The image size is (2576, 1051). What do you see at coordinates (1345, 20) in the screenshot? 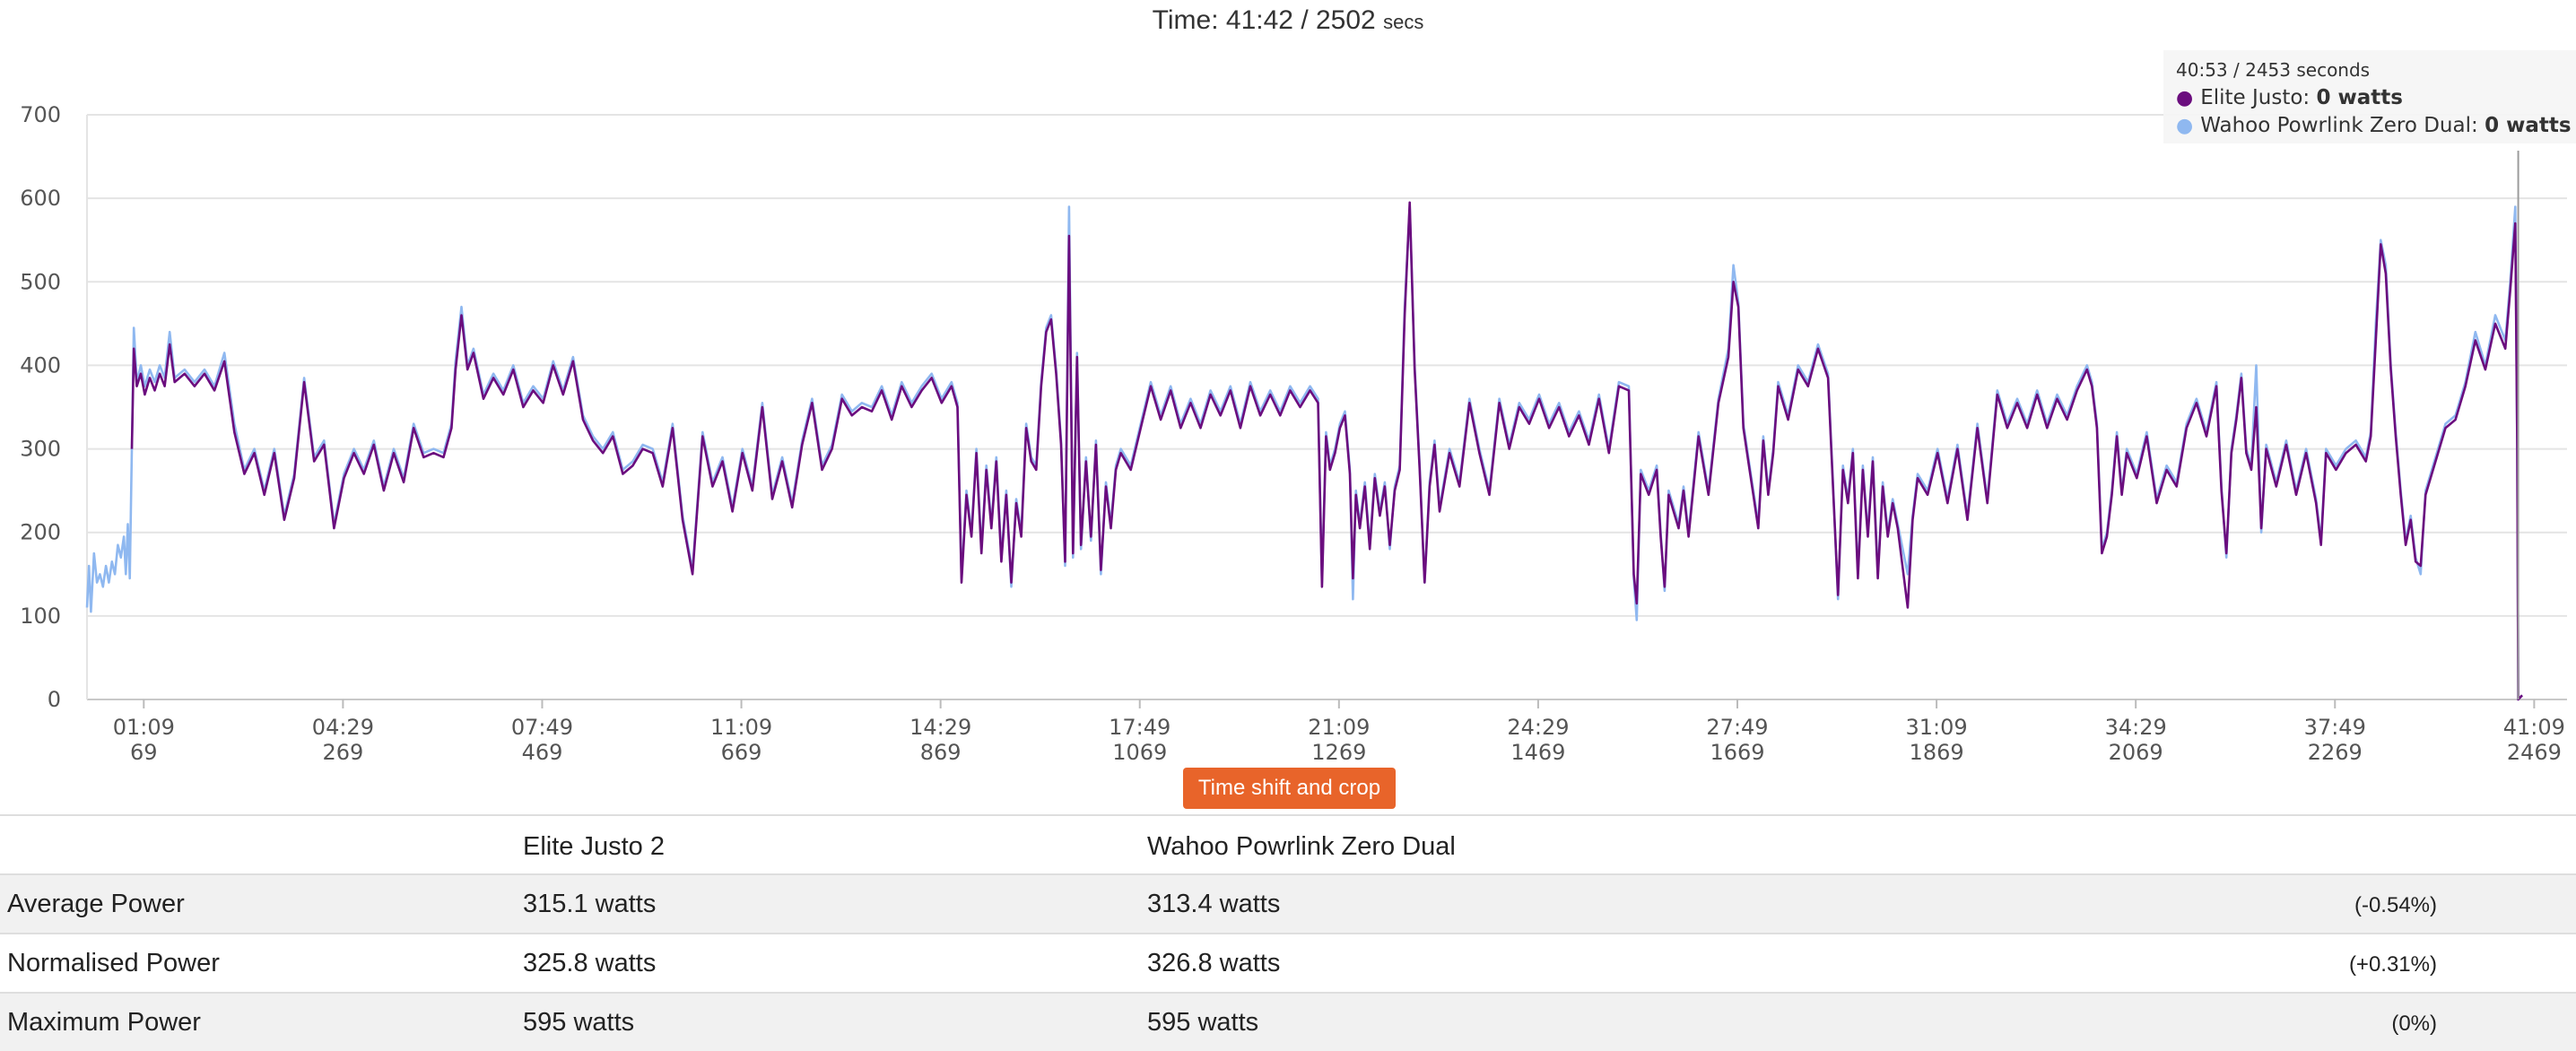
I see `total-secs: 2502` at bounding box center [1345, 20].